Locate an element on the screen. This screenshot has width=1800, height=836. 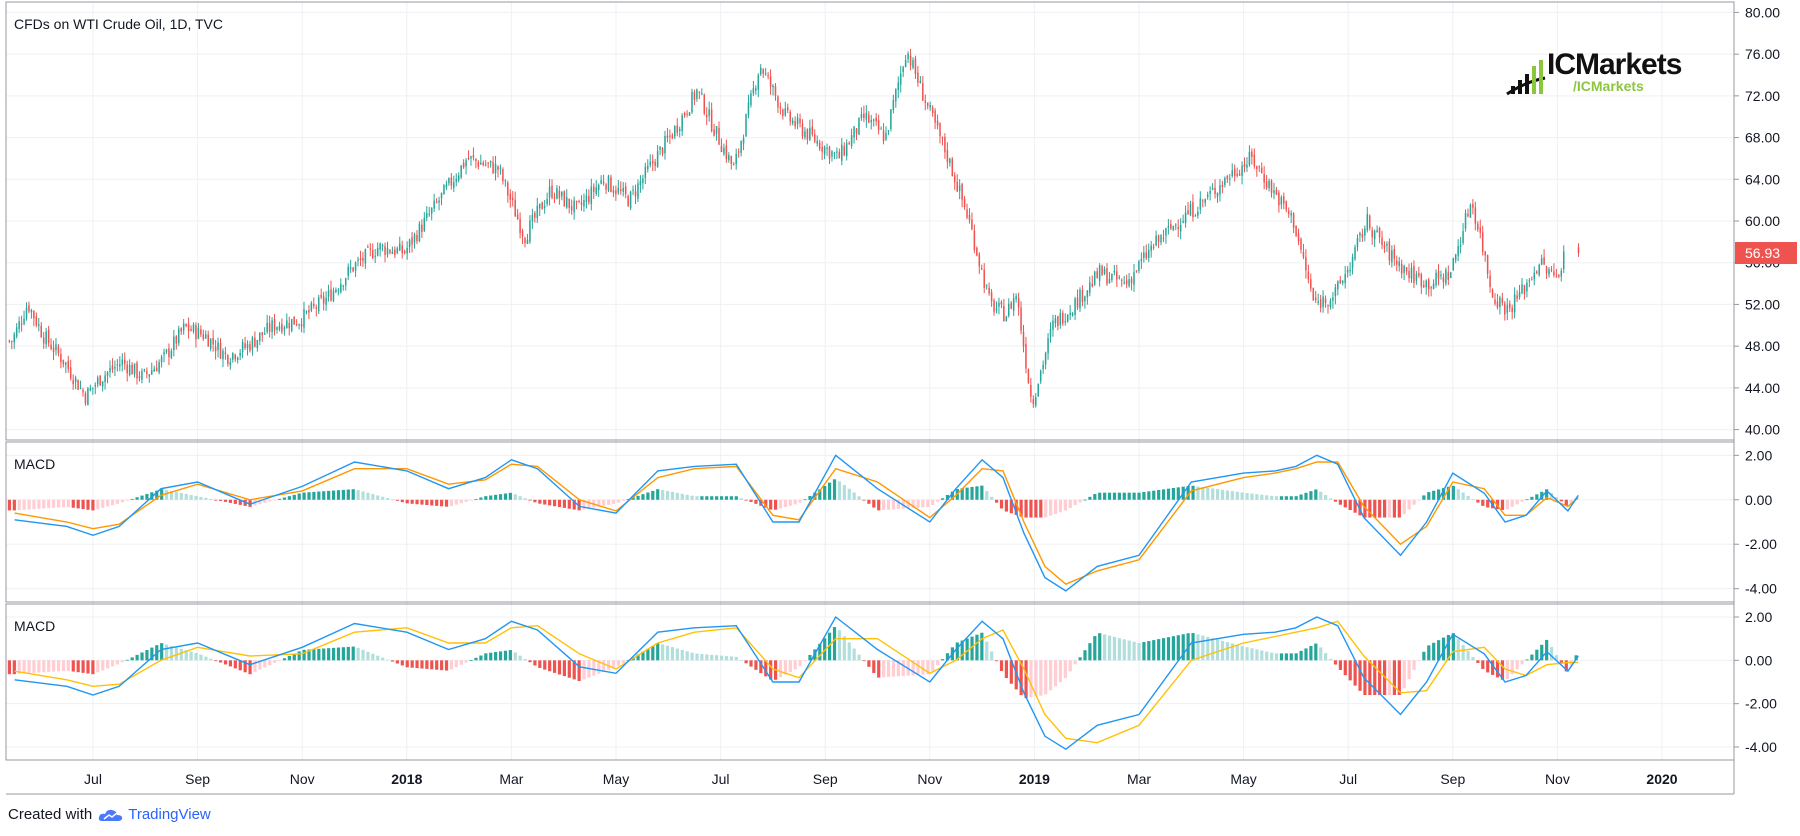
footer-tradingview-link: TradingView is located at coordinates (169, 814).